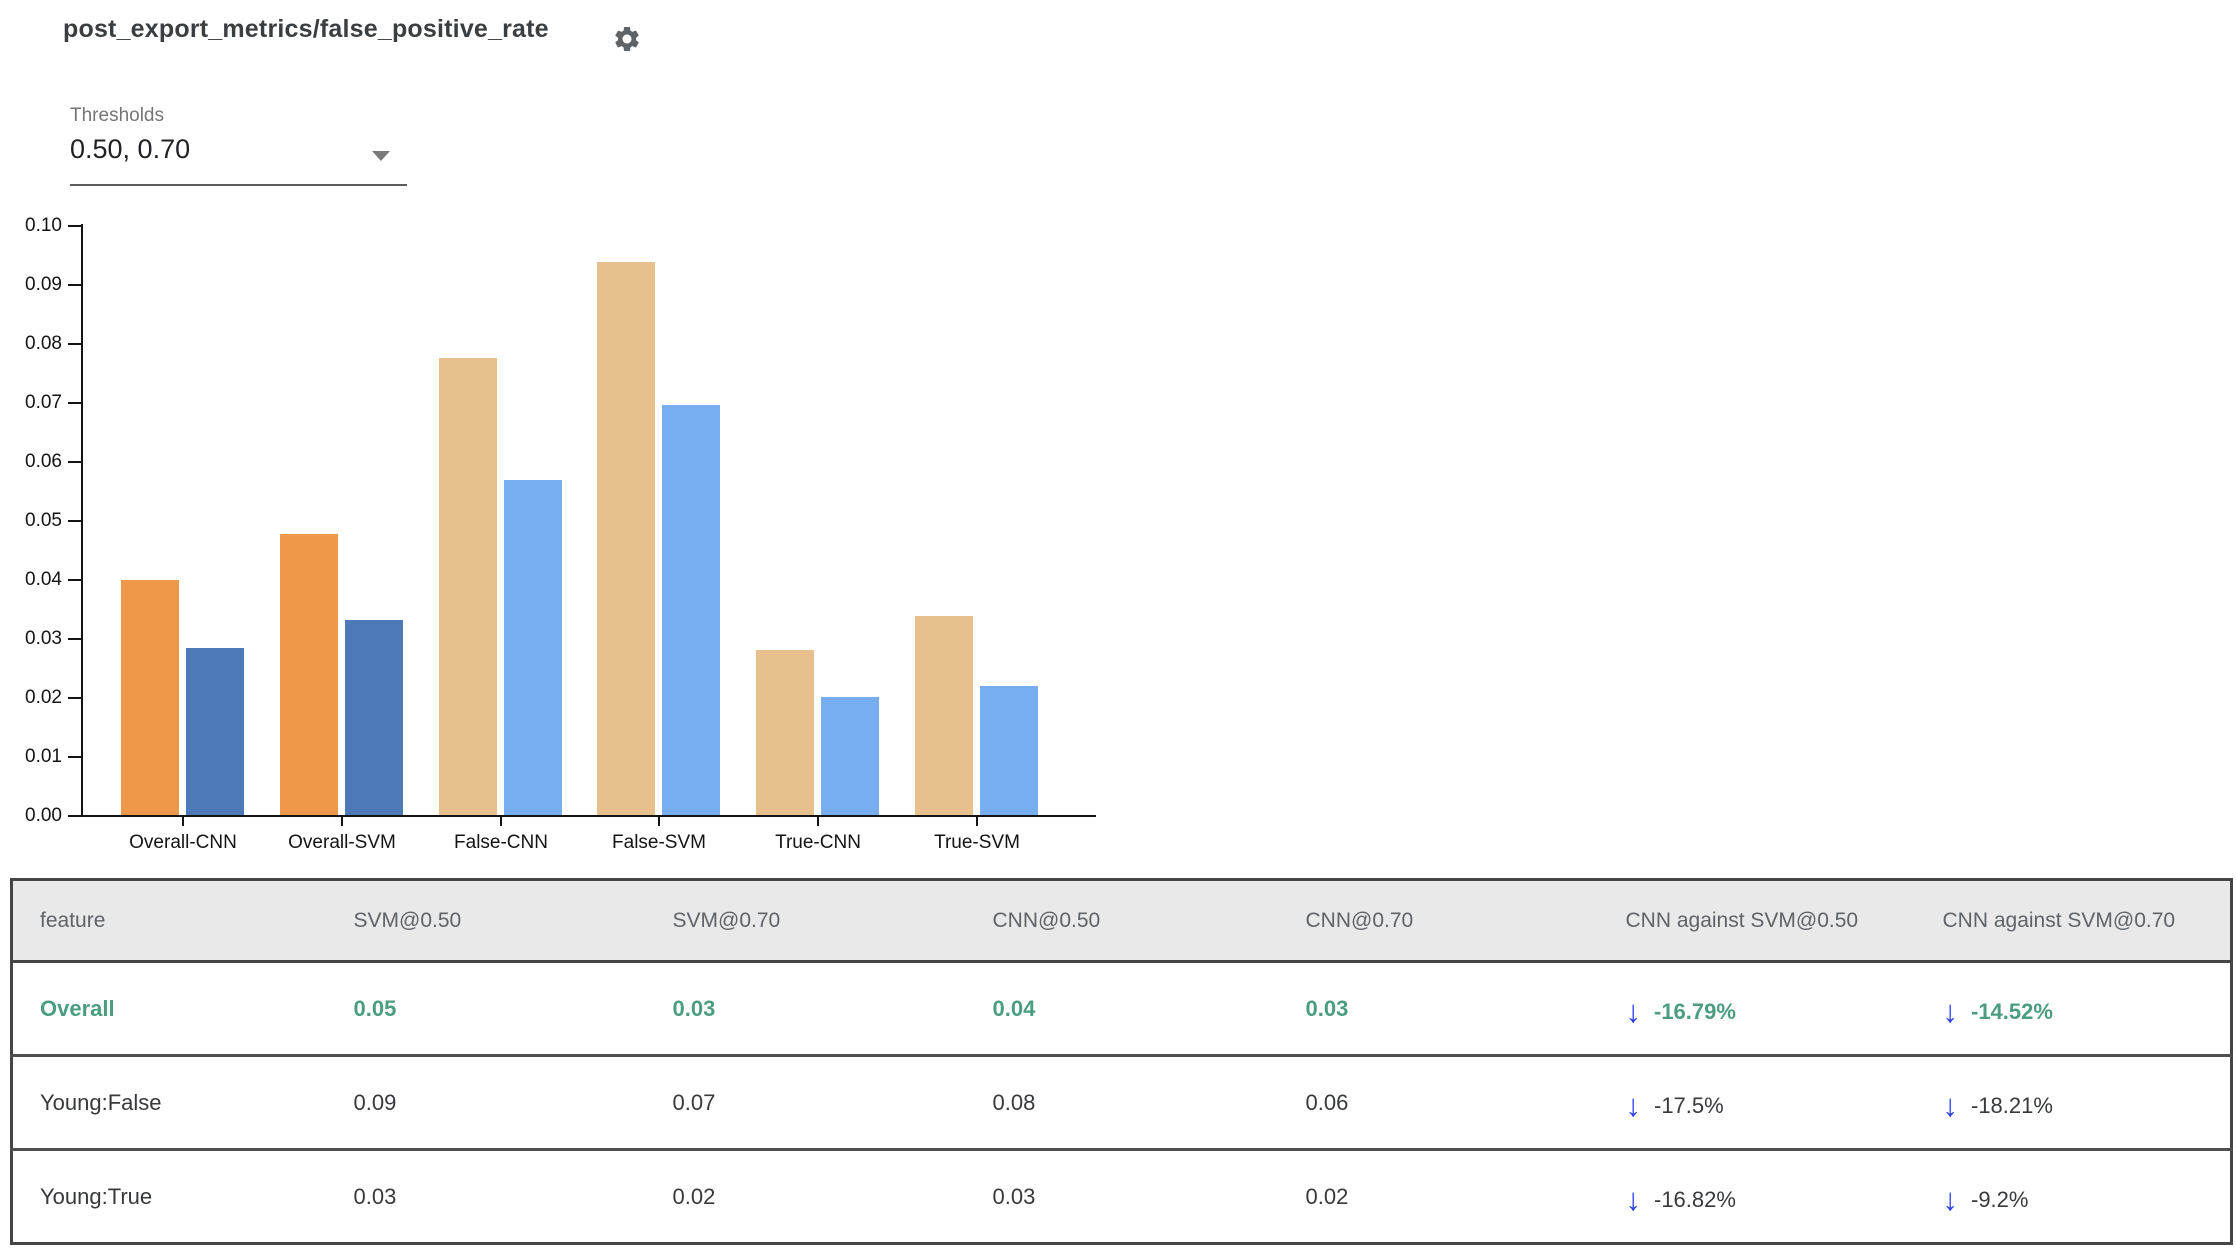  I want to click on settings-button, so click(627, 39).